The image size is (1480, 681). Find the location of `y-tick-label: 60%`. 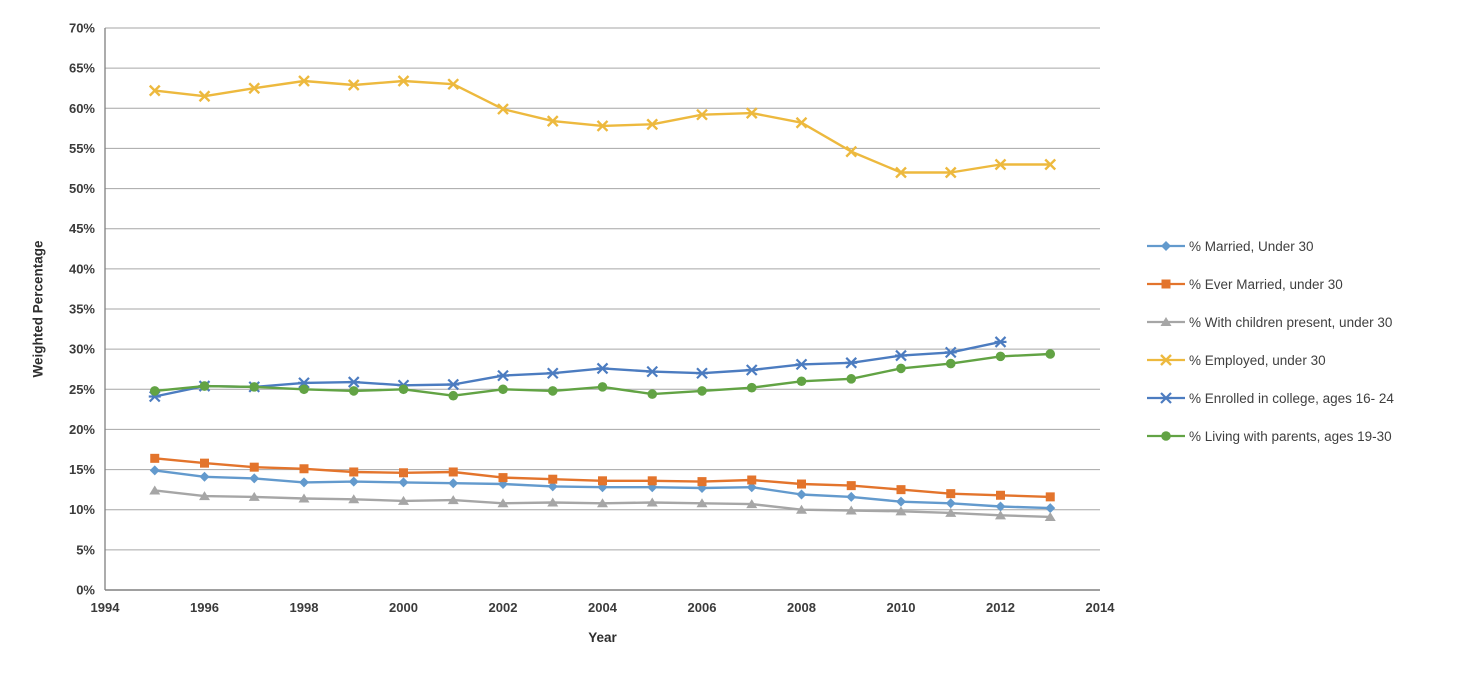

y-tick-label: 60% is located at coordinates (82, 108).